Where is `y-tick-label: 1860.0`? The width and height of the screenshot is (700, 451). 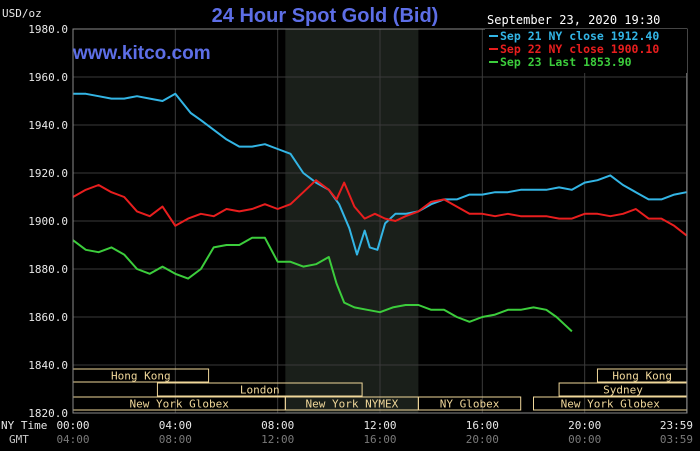
y-tick-label: 1860.0 is located at coordinates (48, 317).